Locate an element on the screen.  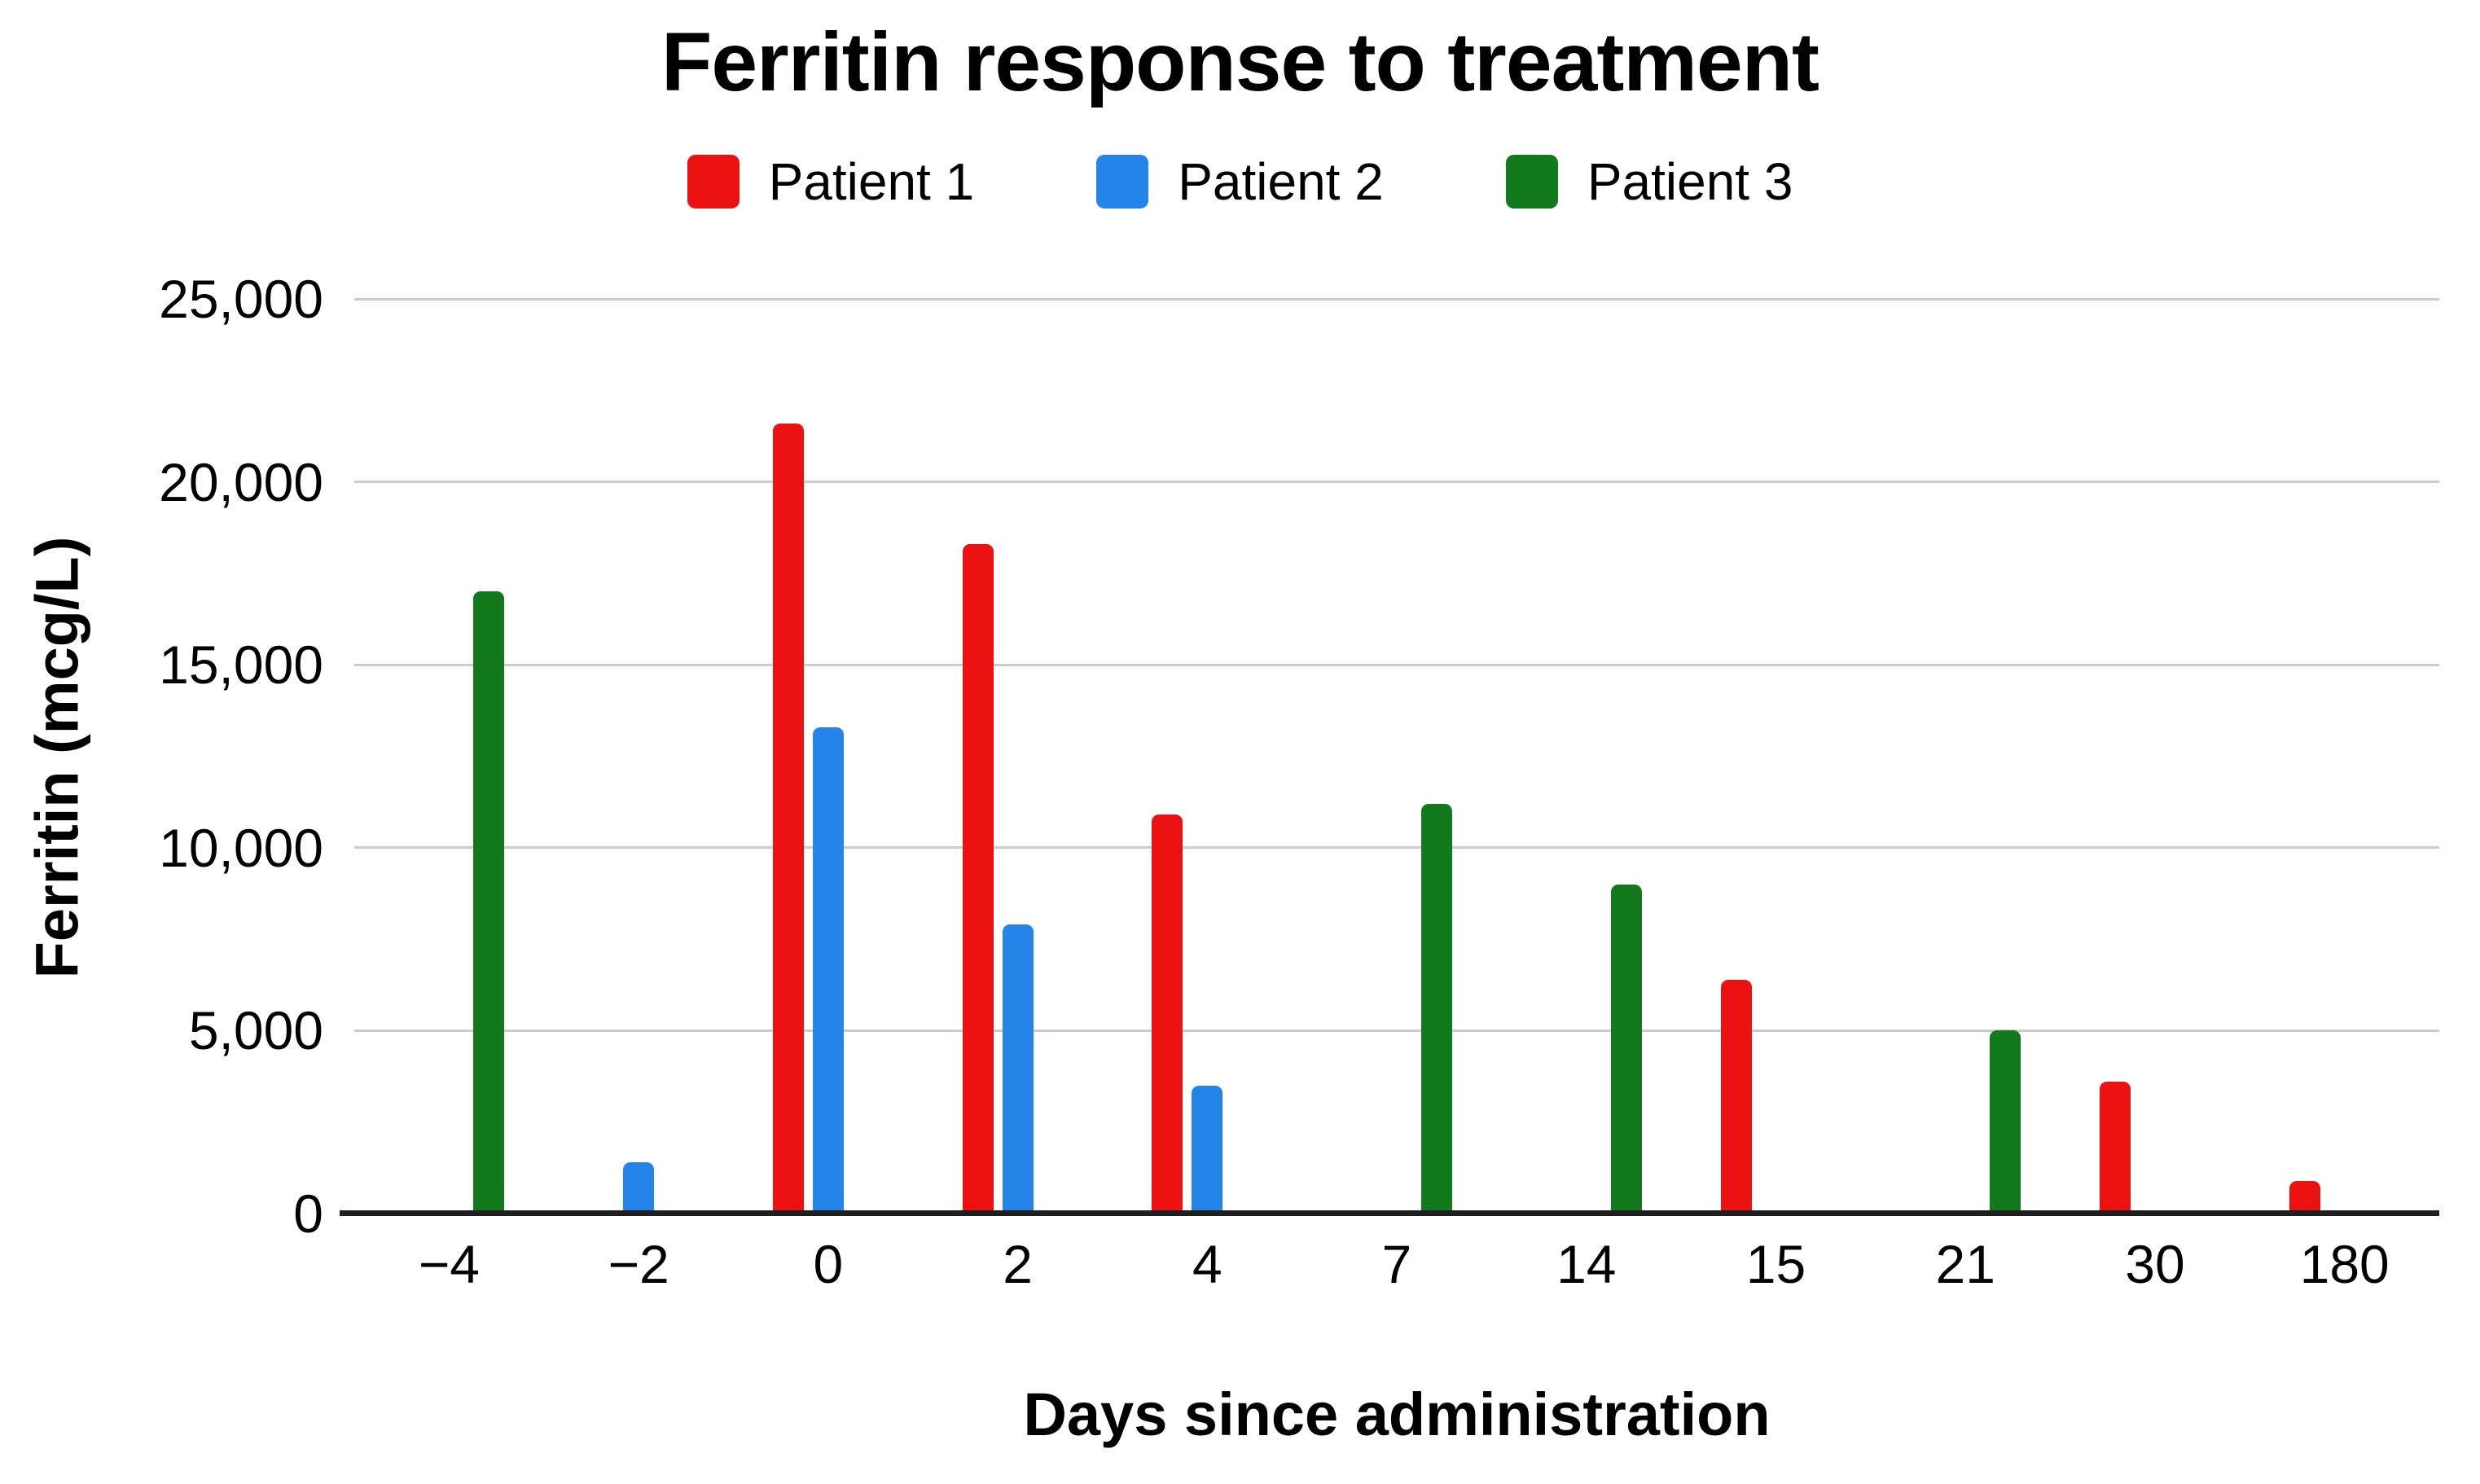
x-tick-label-14: 14 is located at coordinates (1586, 1264).